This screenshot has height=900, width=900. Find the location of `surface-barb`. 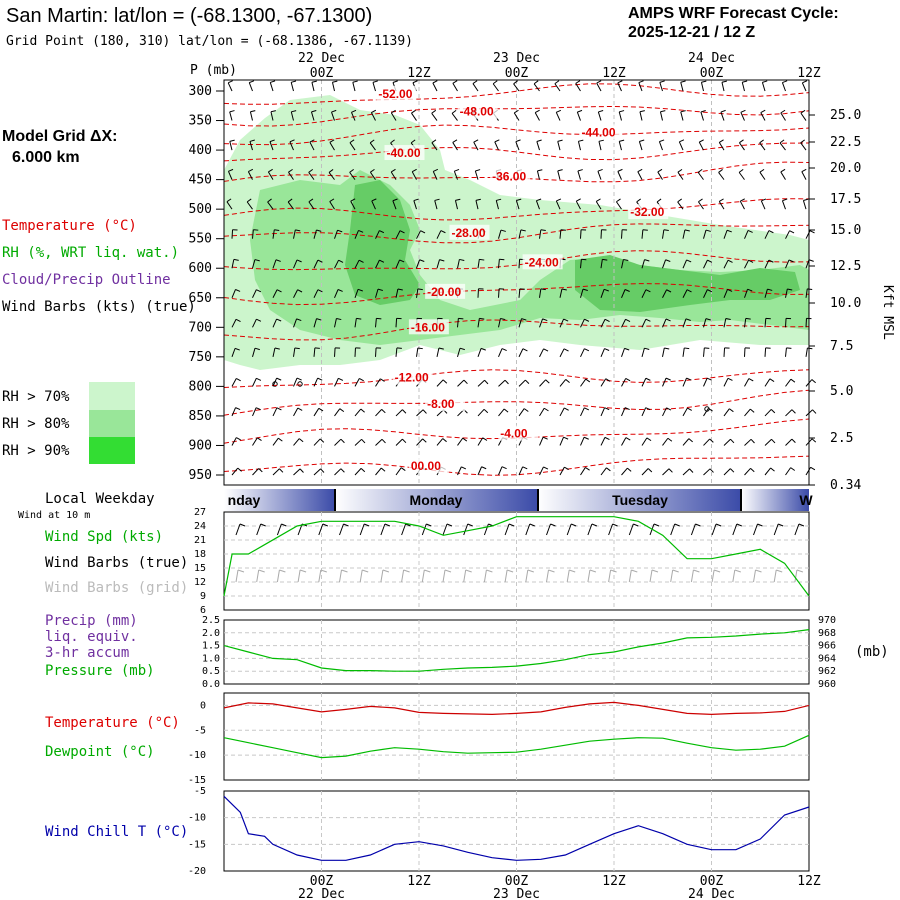

surface-barb is located at coordinates (755, 529).